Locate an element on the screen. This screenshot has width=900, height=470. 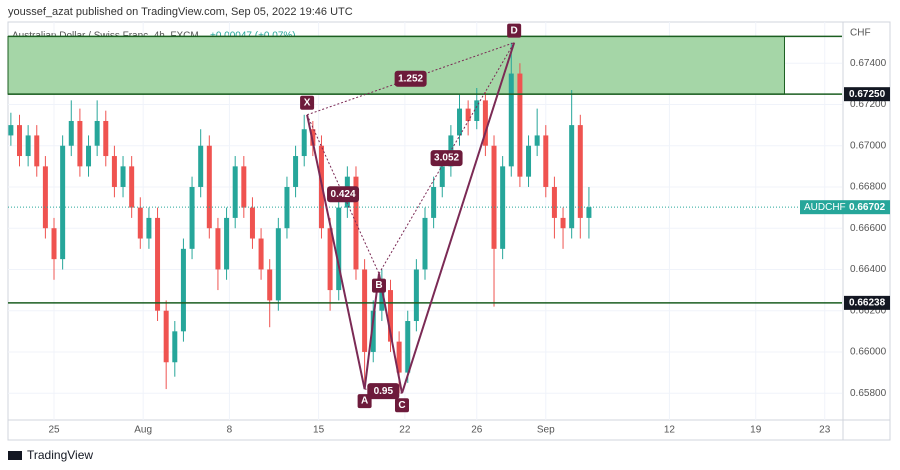
pattern-ratio-line is located at coordinates (343, 194).